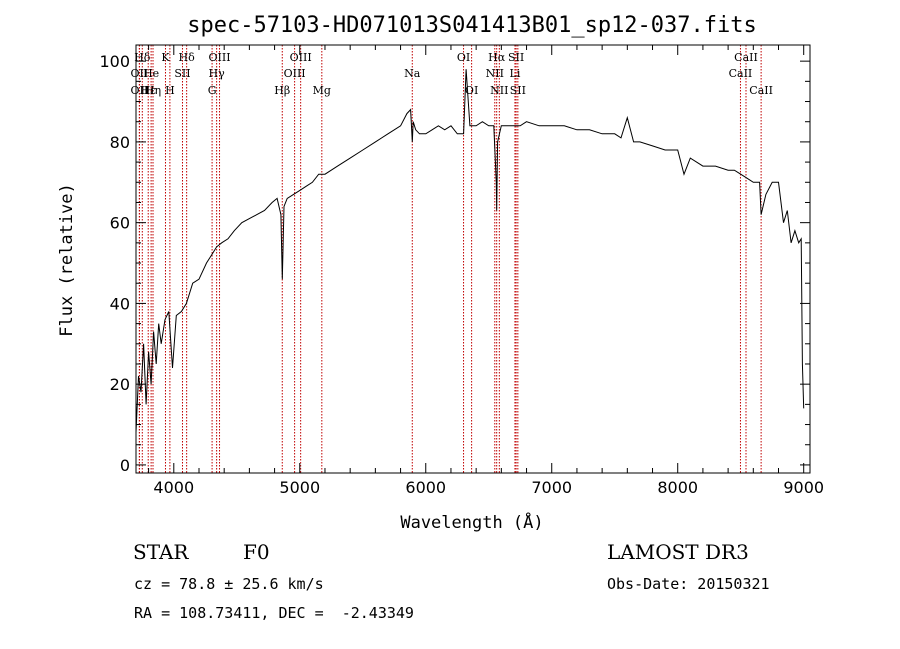 Image resolution: width=900 pixels, height=649 pixels. I want to click on line-label-24: Li, so click(515, 73).